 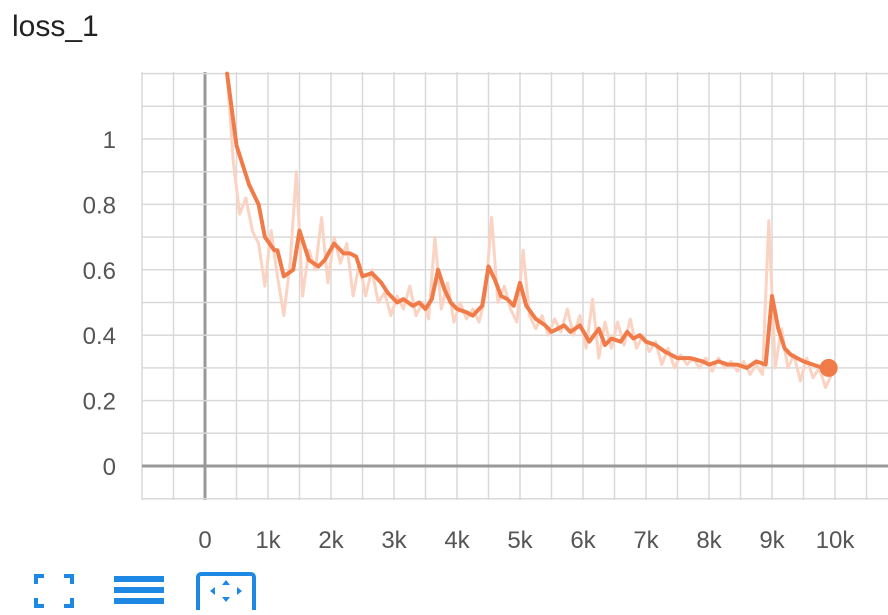 I want to click on x-tick-label: 10k, so click(x=836, y=540).